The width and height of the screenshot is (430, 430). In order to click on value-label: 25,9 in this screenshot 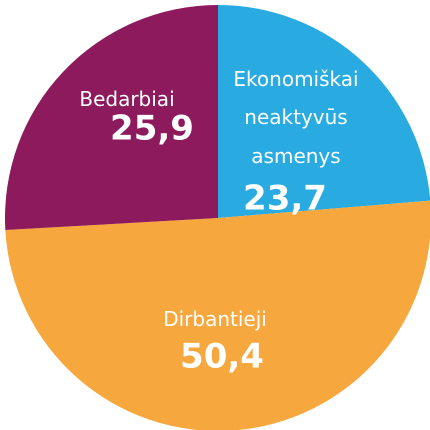, I will do `click(152, 129)`.